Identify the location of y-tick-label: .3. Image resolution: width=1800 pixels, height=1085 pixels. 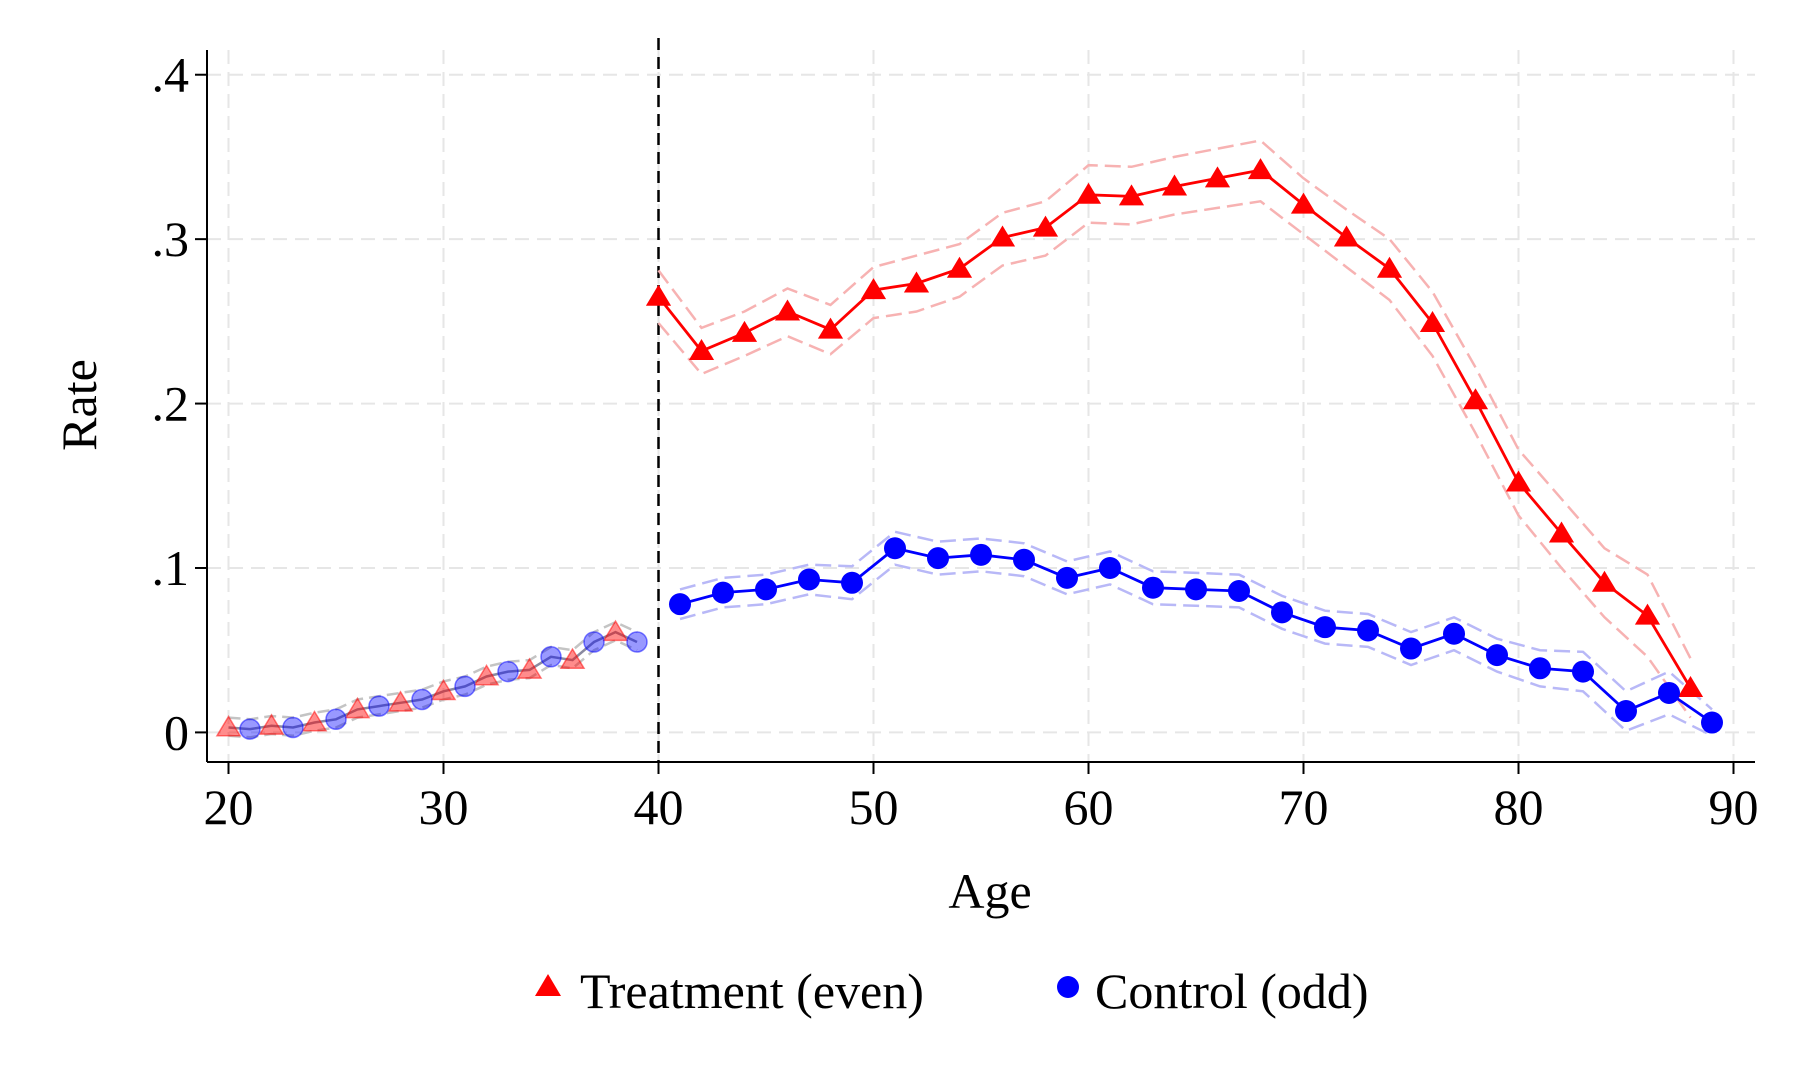
(171, 239).